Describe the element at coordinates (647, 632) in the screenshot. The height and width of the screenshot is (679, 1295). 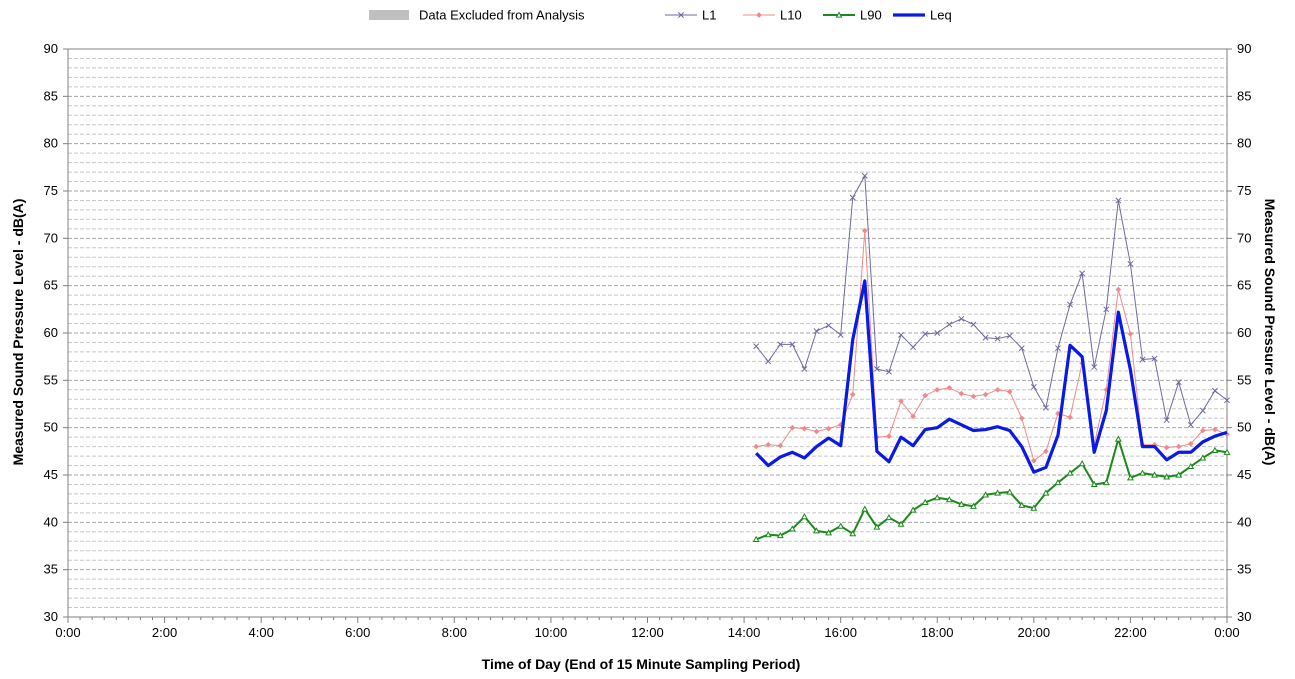
I see `x-tick-label: 12:00` at that location.